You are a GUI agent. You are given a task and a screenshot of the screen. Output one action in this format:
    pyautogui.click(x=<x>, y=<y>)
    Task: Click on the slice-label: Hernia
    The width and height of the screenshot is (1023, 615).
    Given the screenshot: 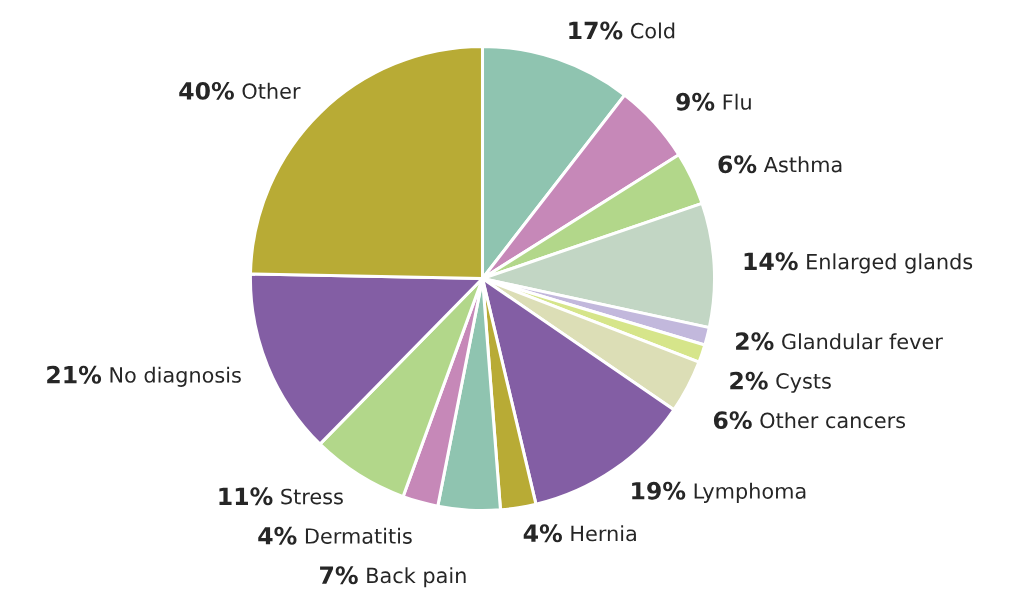 What is the action you would take?
    pyautogui.click(x=603, y=533)
    